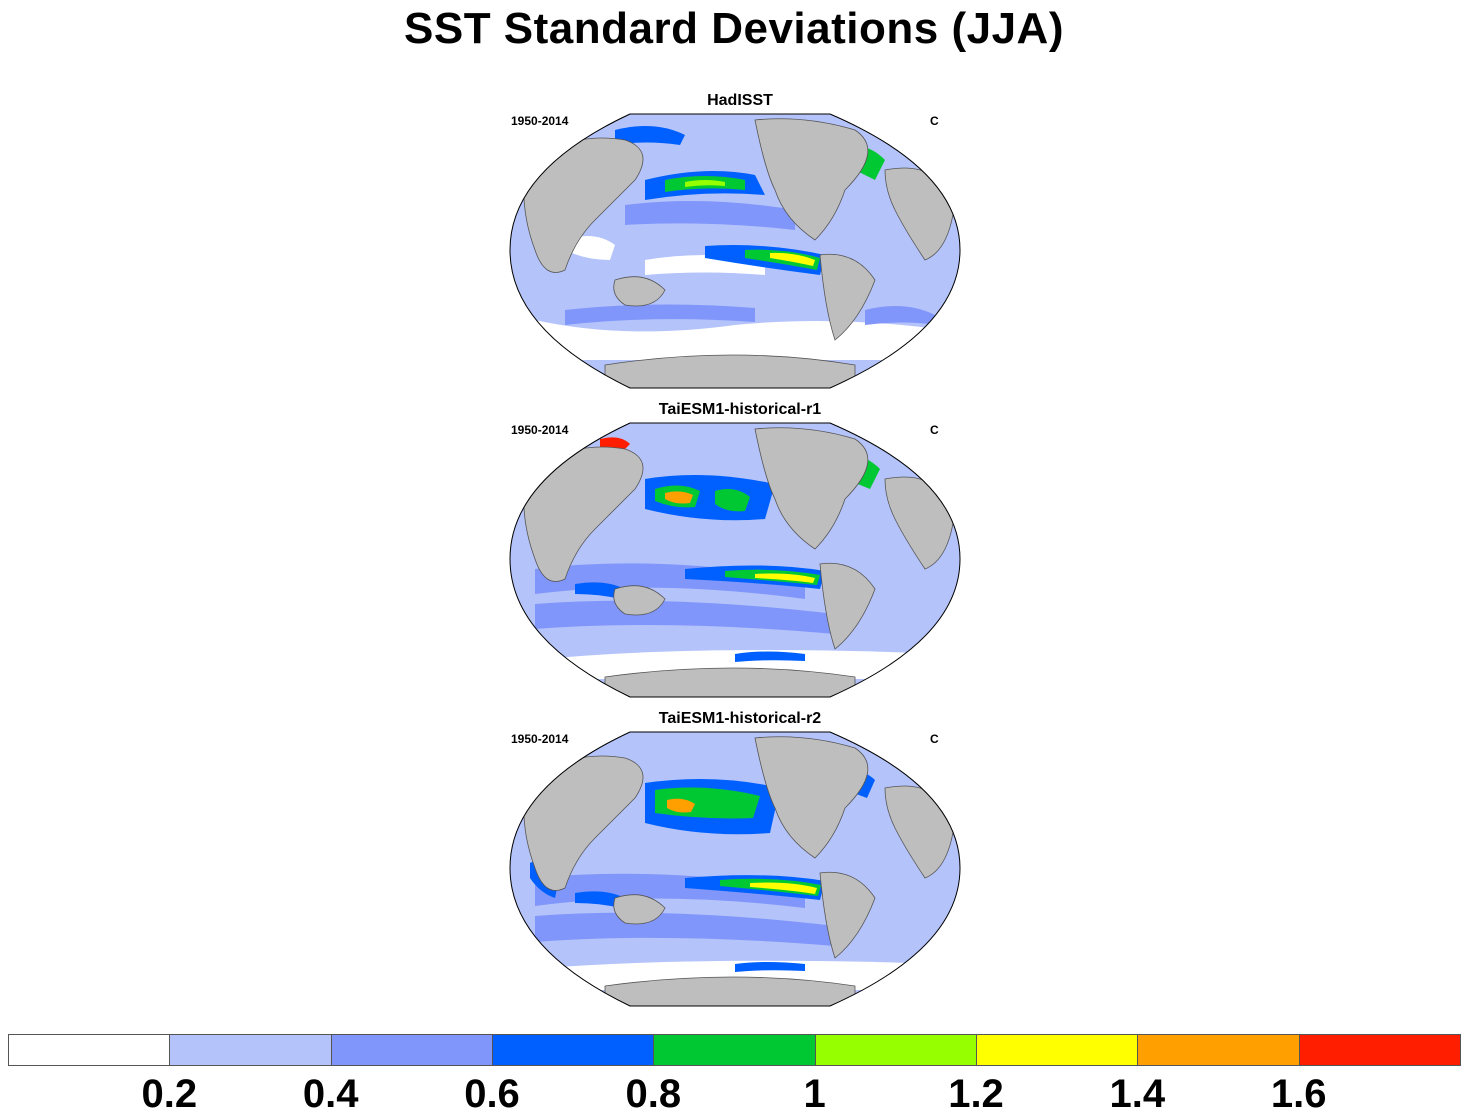 Image resolution: width=1468 pixels, height=1117 pixels. What do you see at coordinates (492, 1094) in the screenshot?
I see `colorbar-tick-label: 0.6` at bounding box center [492, 1094].